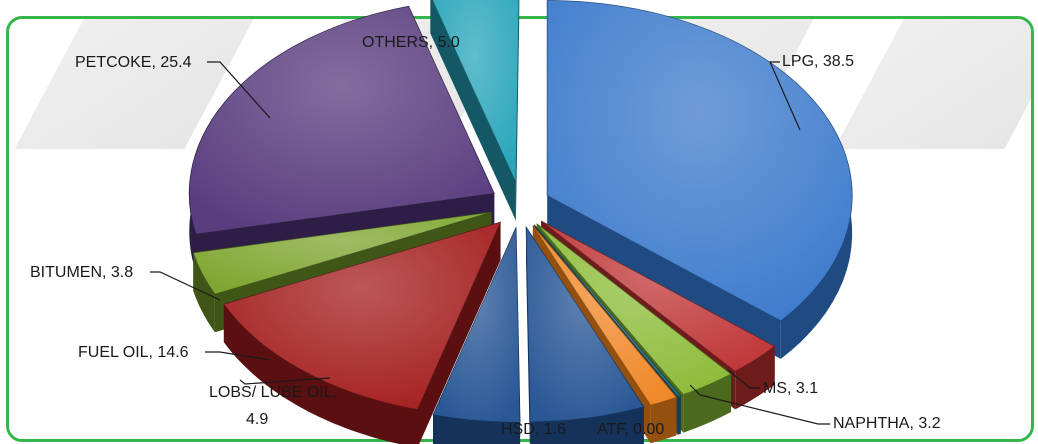  What do you see at coordinates (81, 272) in the screenshot?
I see `label-bitumen: BITUMEN, 3.8` at bounding box center [81, 272].